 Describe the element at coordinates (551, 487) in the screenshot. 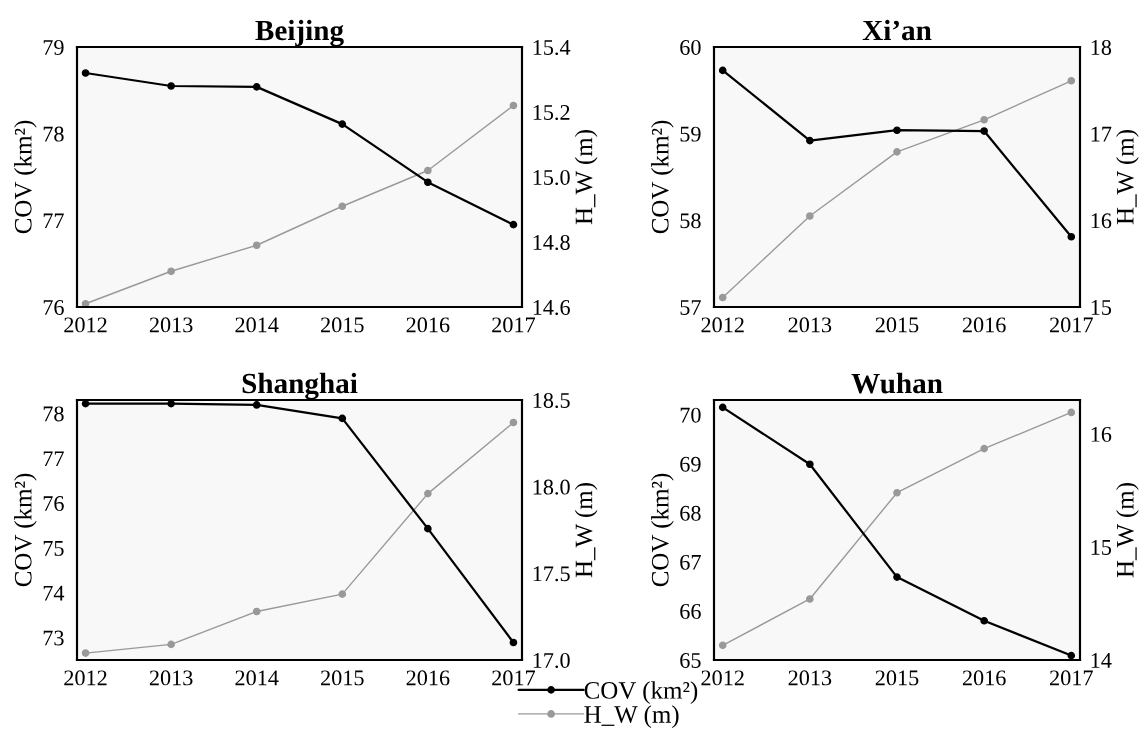

I see `y2-tick-label: 18.0` at that location.